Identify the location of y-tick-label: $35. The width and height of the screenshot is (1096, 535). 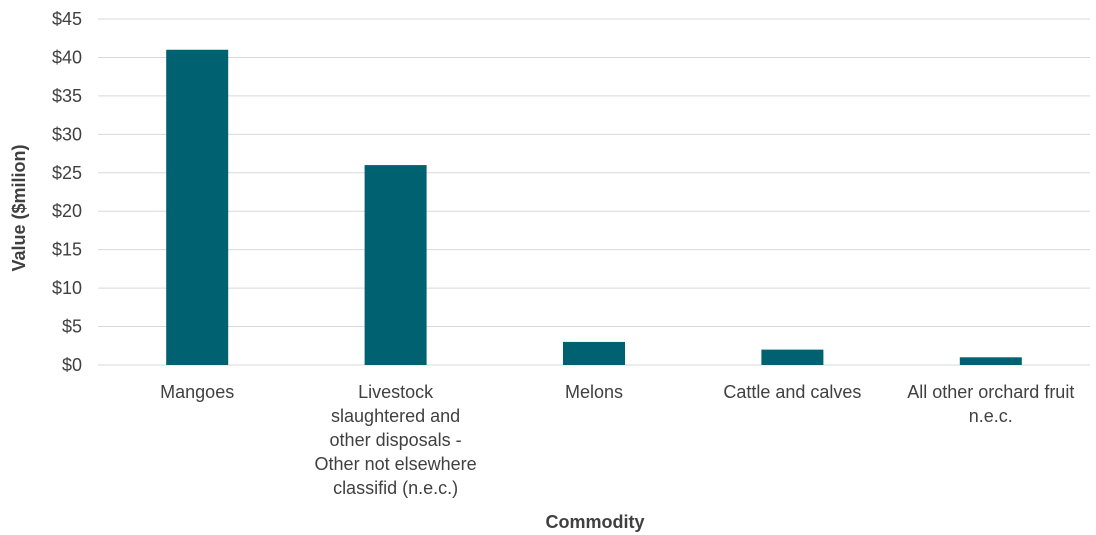
(67, 96).